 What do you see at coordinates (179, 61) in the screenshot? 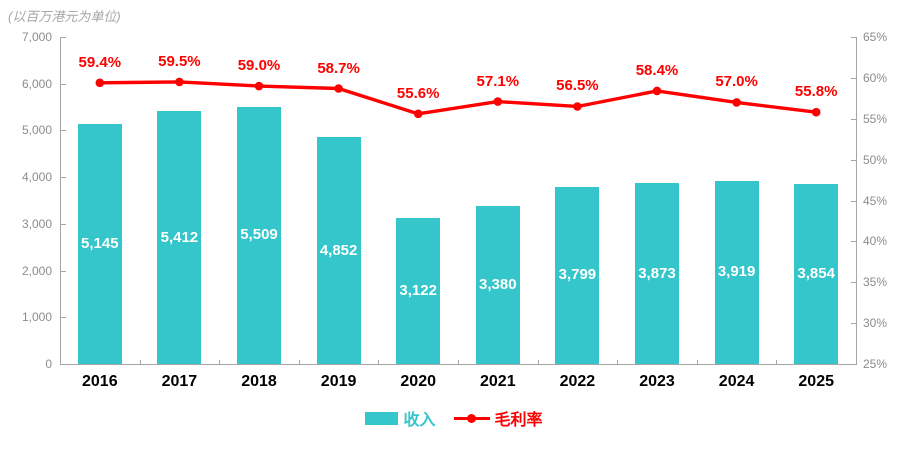
I see `margin-percent-label: 59.5%` at bounding box center [179, 61].